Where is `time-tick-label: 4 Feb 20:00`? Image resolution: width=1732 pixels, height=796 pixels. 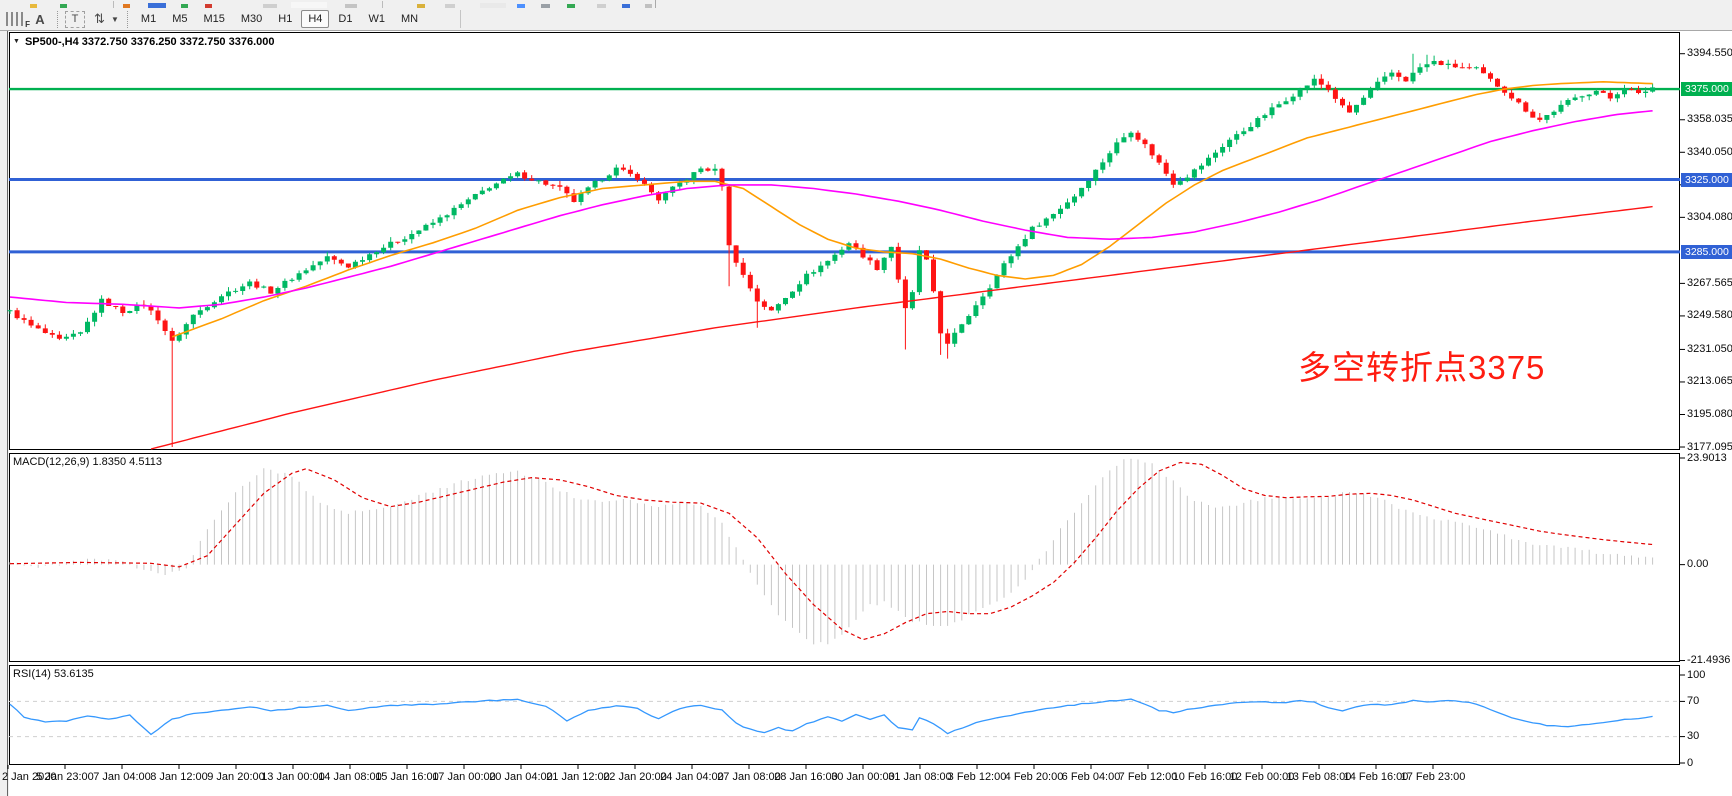 time-tick-label: 4 Feb 20:00 is located at coordinates (1034, 777).